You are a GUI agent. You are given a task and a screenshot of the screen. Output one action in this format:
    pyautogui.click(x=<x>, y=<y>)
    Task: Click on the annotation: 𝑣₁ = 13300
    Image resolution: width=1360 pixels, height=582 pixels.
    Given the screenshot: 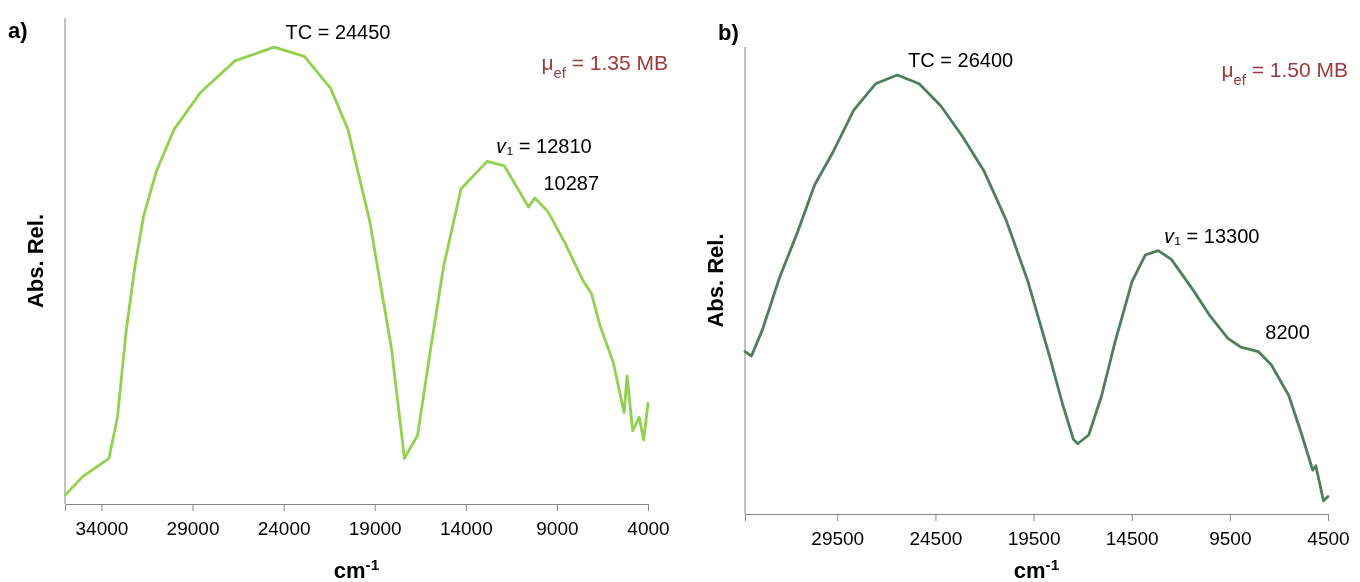 What is the action you would take?
    pyautogui.click(x=1212, y=235)
    